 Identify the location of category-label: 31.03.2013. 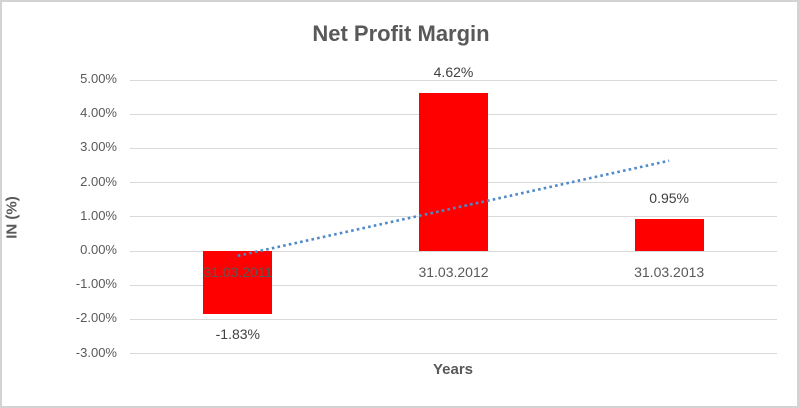
(669, 272).